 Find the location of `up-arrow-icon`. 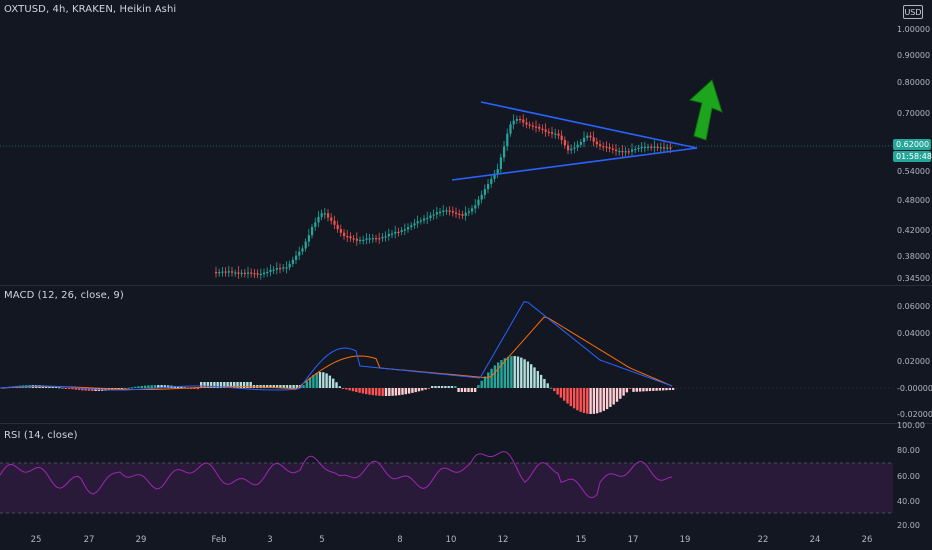

up-arrow-icon is located at coordinates (705, 110).